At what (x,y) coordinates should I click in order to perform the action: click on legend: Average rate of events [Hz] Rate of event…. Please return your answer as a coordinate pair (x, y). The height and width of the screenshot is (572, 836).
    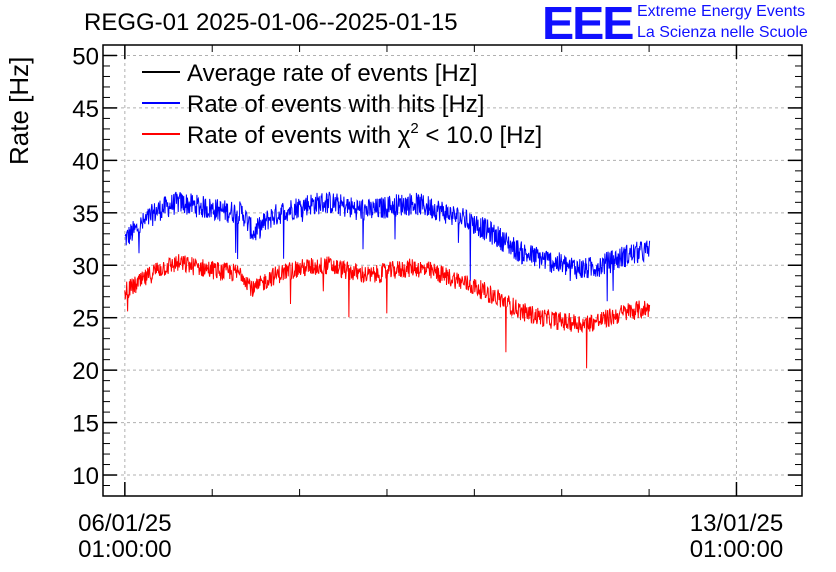
    Looking at the image, I should click on (342, 104).